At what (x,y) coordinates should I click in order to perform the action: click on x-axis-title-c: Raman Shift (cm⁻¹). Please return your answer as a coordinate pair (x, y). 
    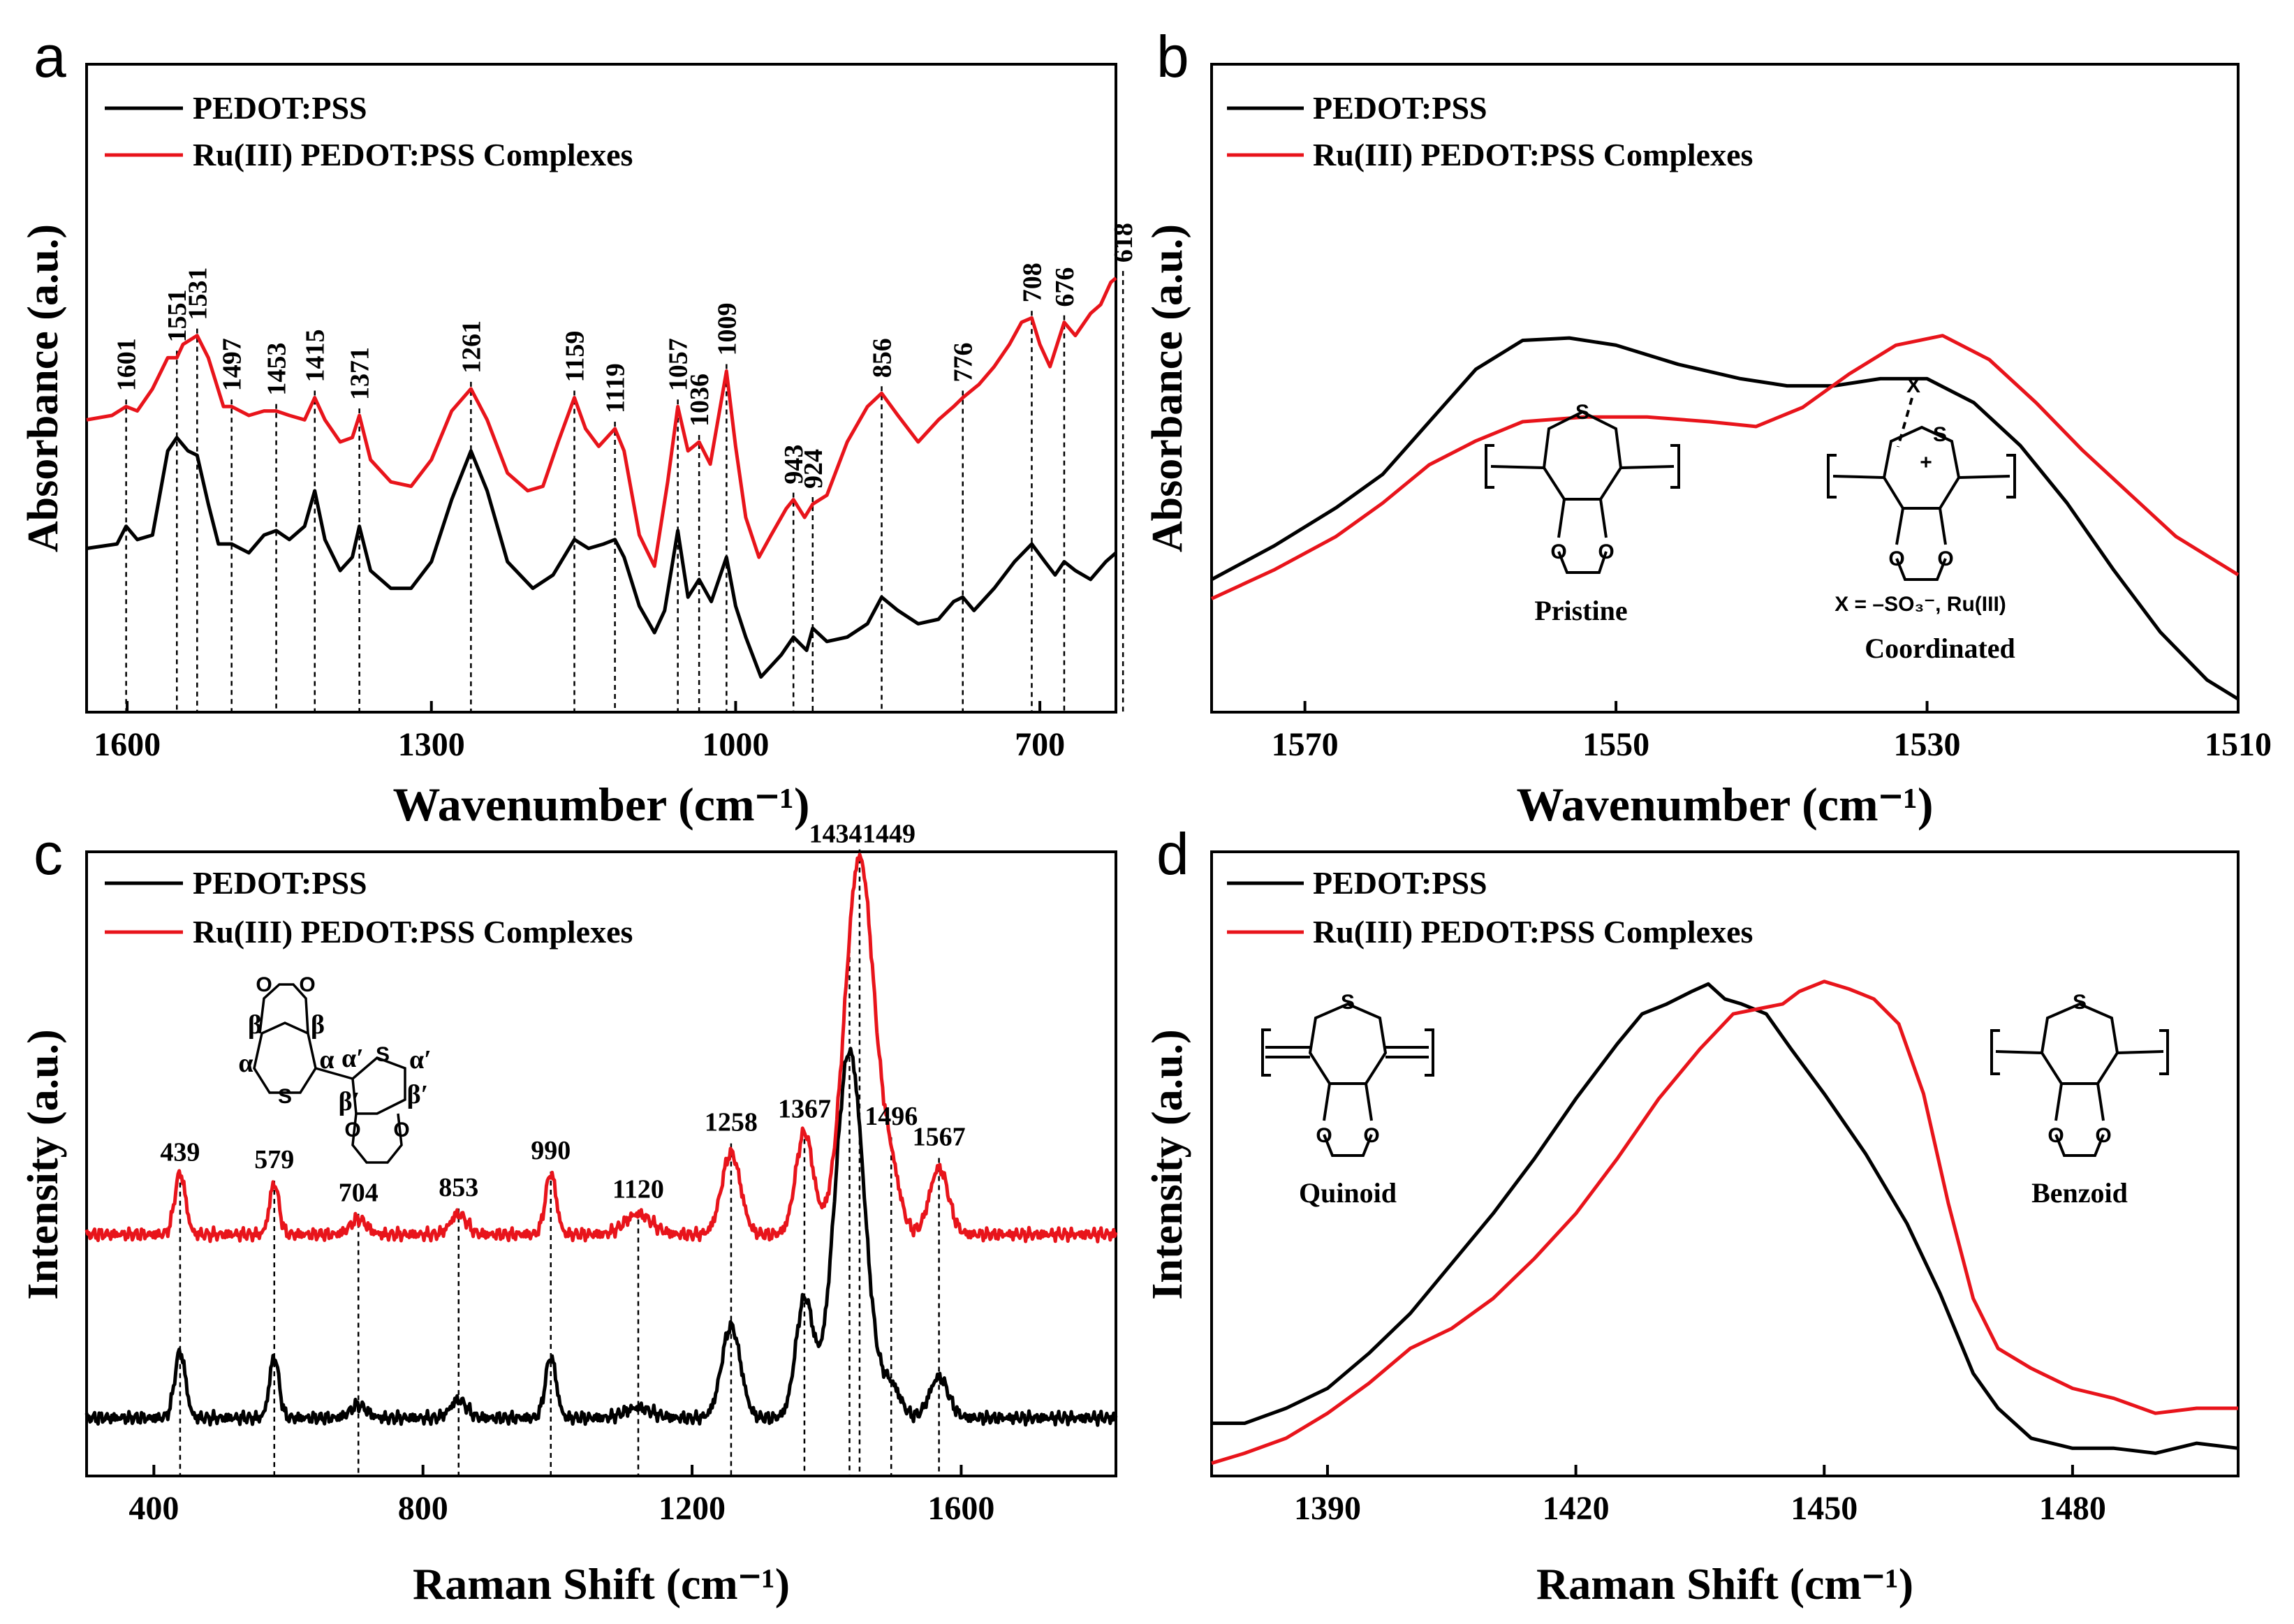
    Looking at the image, I should click on (601, 1584).